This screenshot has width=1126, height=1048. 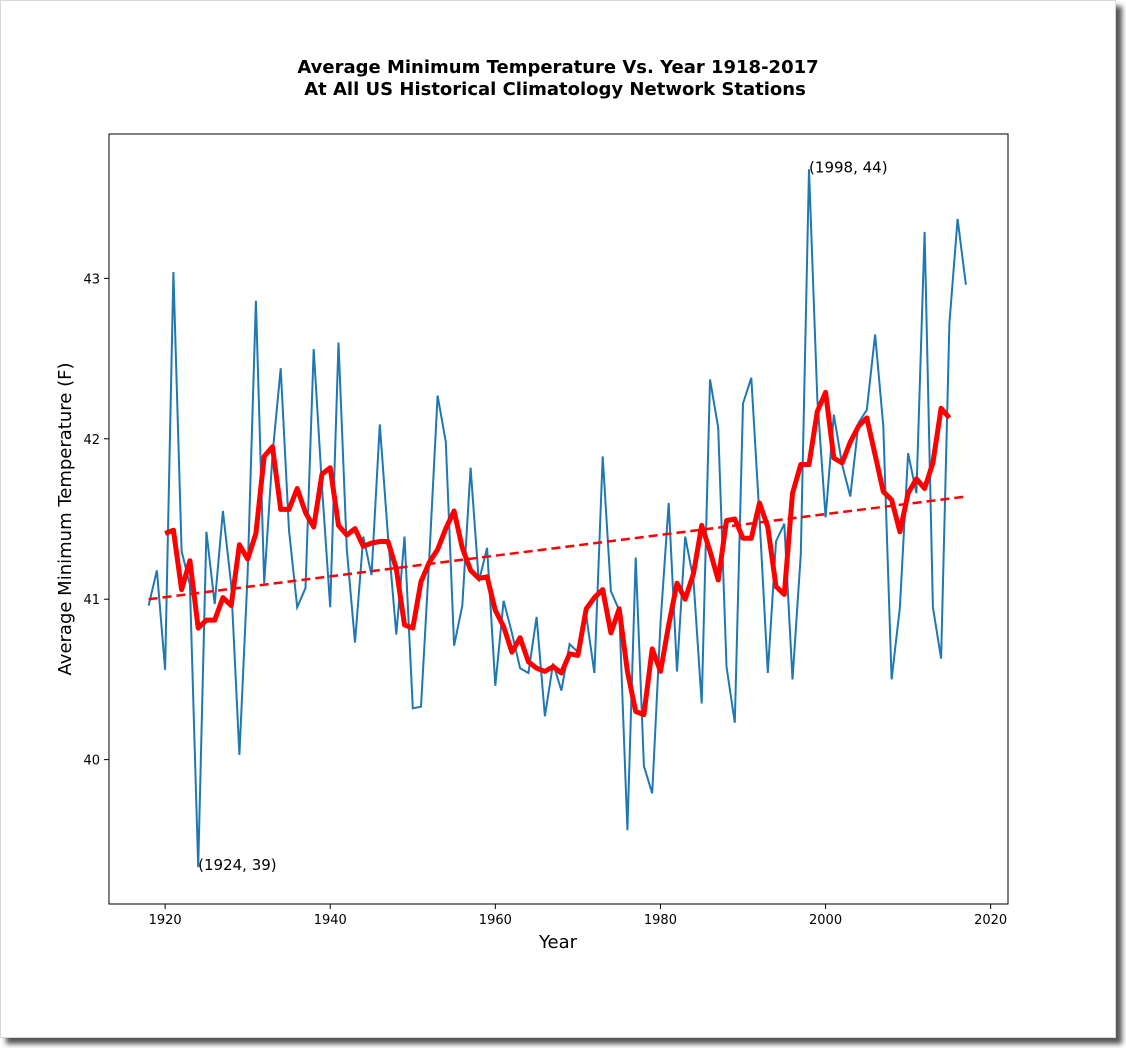 What do you see at coordinates (557, 548) in the screenshot?
I see `trend-line` at bounding box center [557, 548].